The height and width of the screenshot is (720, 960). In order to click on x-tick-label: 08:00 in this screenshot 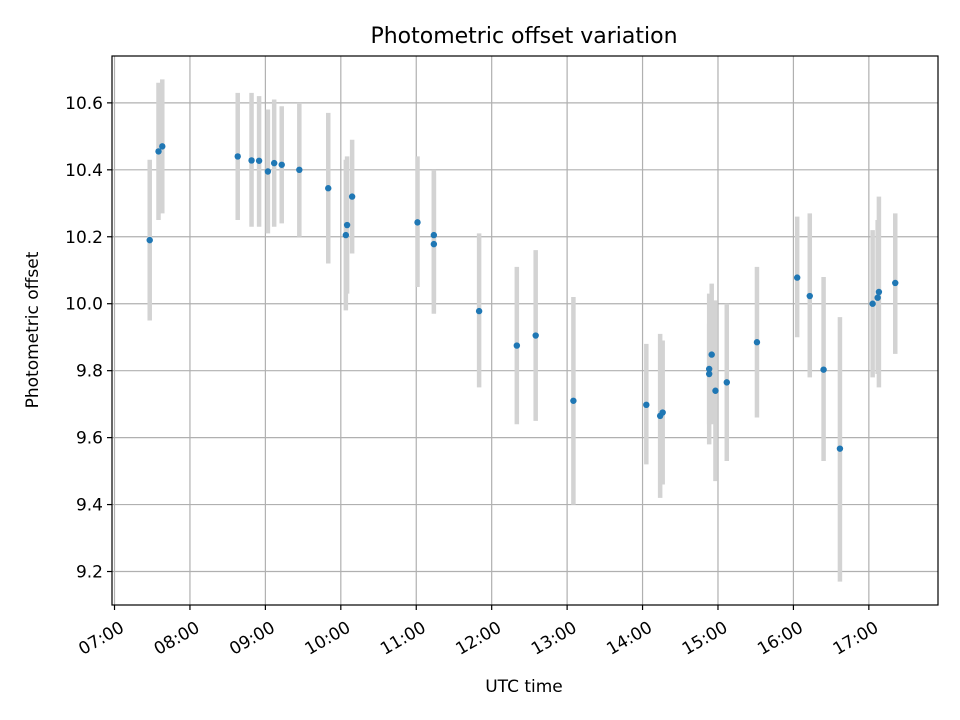, I will do `click(177, 639)`.